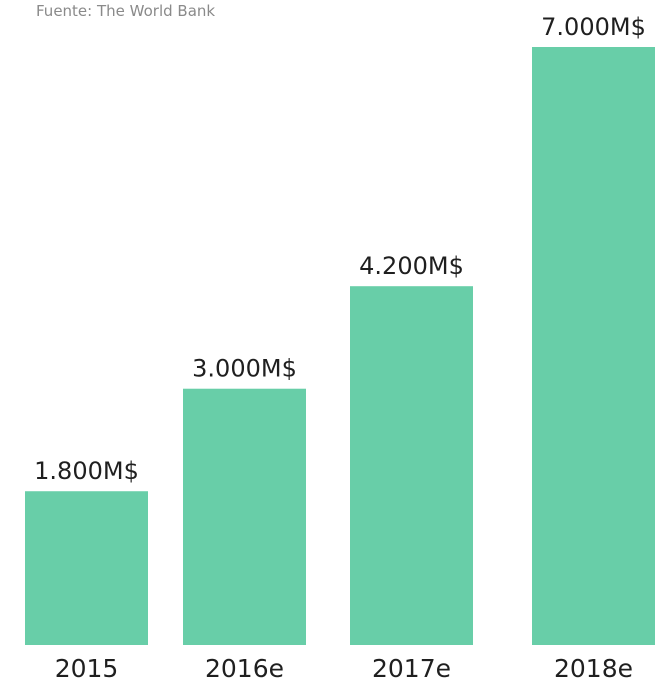  Describe the element at coordinates (411, 465) in the screenshot. I see `bar-2017e` at that location.